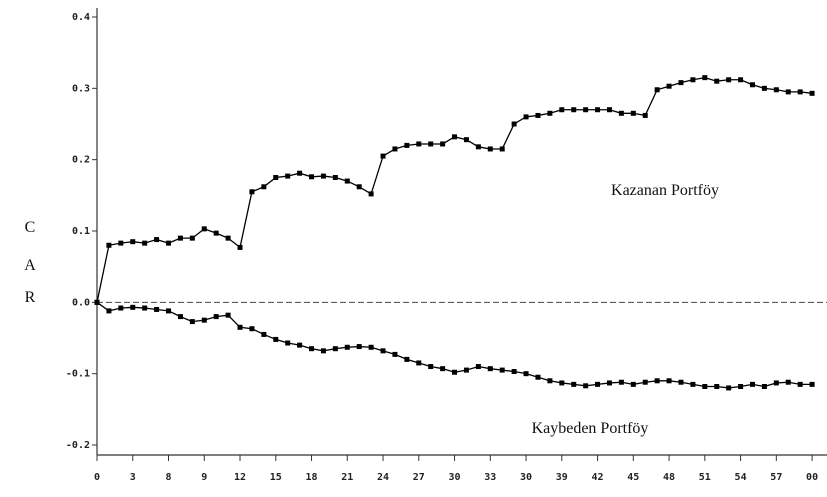  What do you see at coordinates (598, 477) in the screenshot?
I see `x-tick-label: 42` at bounding box center [598, 477].